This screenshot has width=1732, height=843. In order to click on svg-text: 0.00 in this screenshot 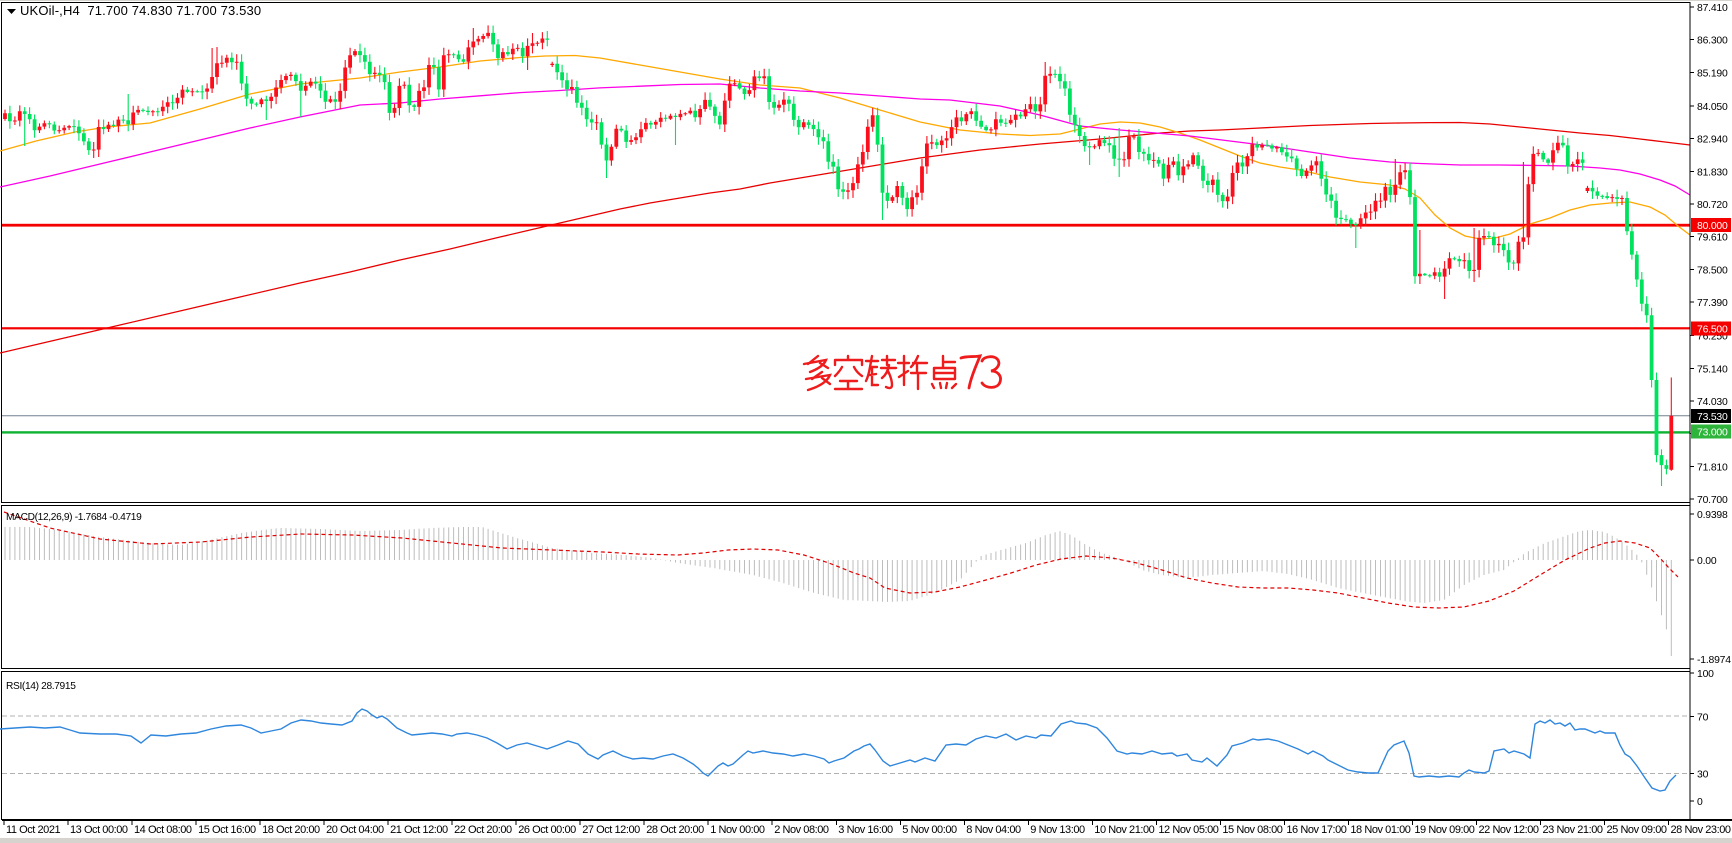, I will do `click(1707, 561)`.